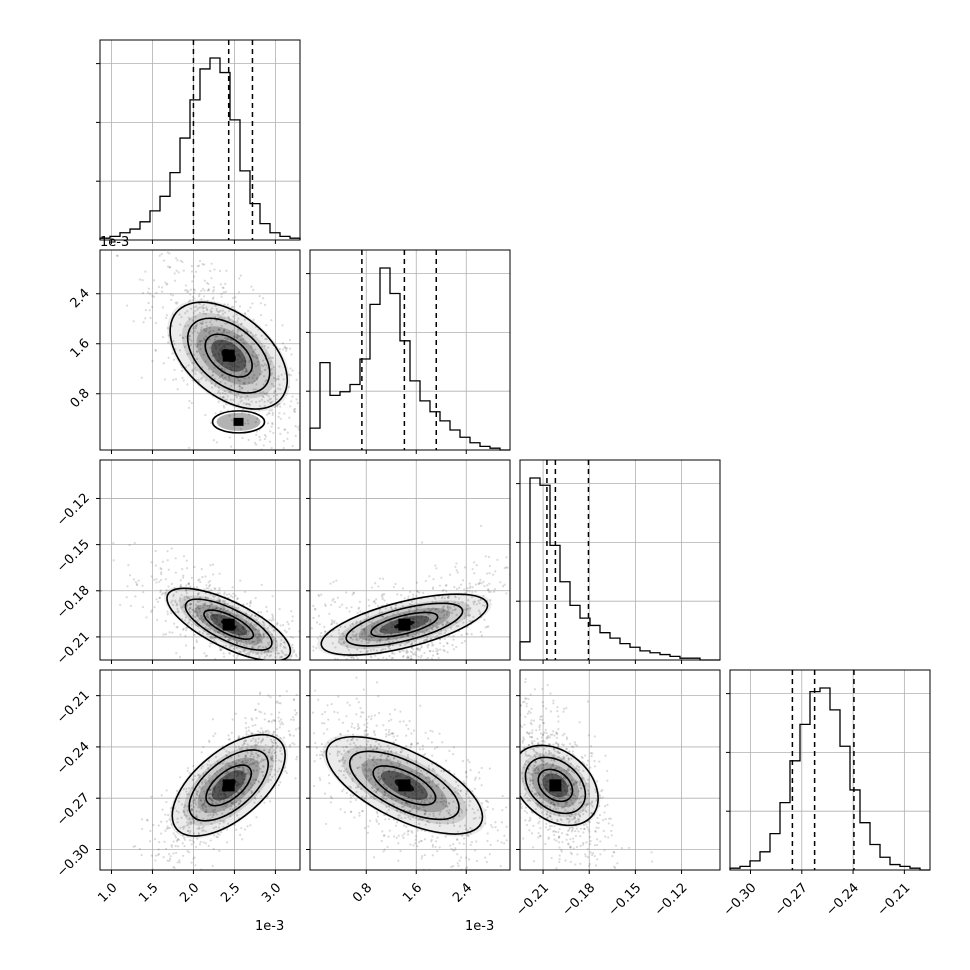  What do you see at coordinates (619, 569) in the screenshot?
I see `histogram-p2` at bounding box center [619, 569].